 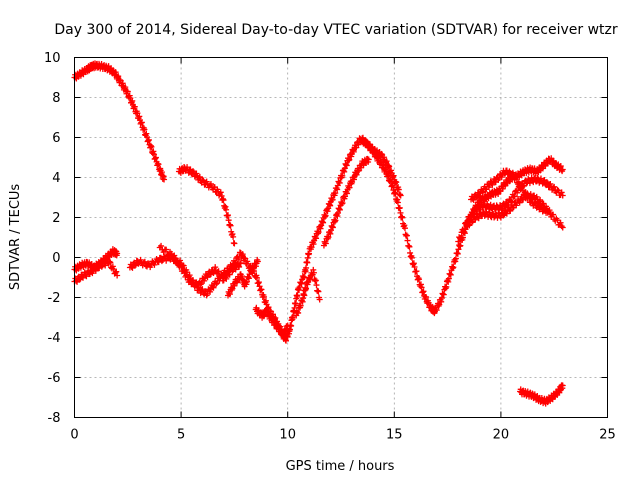 I want to click on y-axis-label: SDTVAR / TECUs, so click(x=15, y=237).